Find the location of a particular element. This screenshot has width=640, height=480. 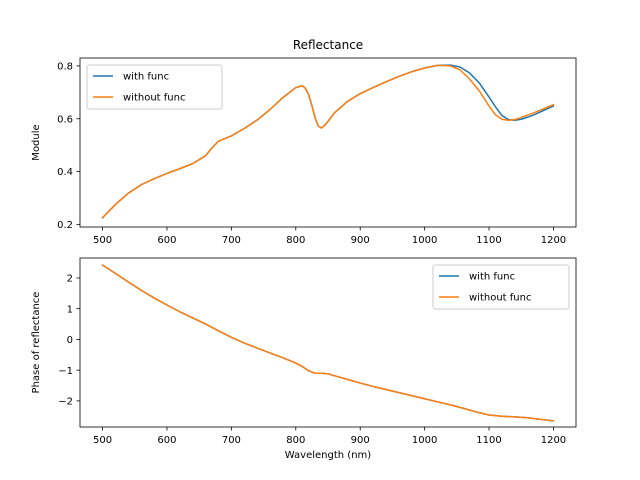

y-tick-label: 0.6 is located at coordinates (65, 119).